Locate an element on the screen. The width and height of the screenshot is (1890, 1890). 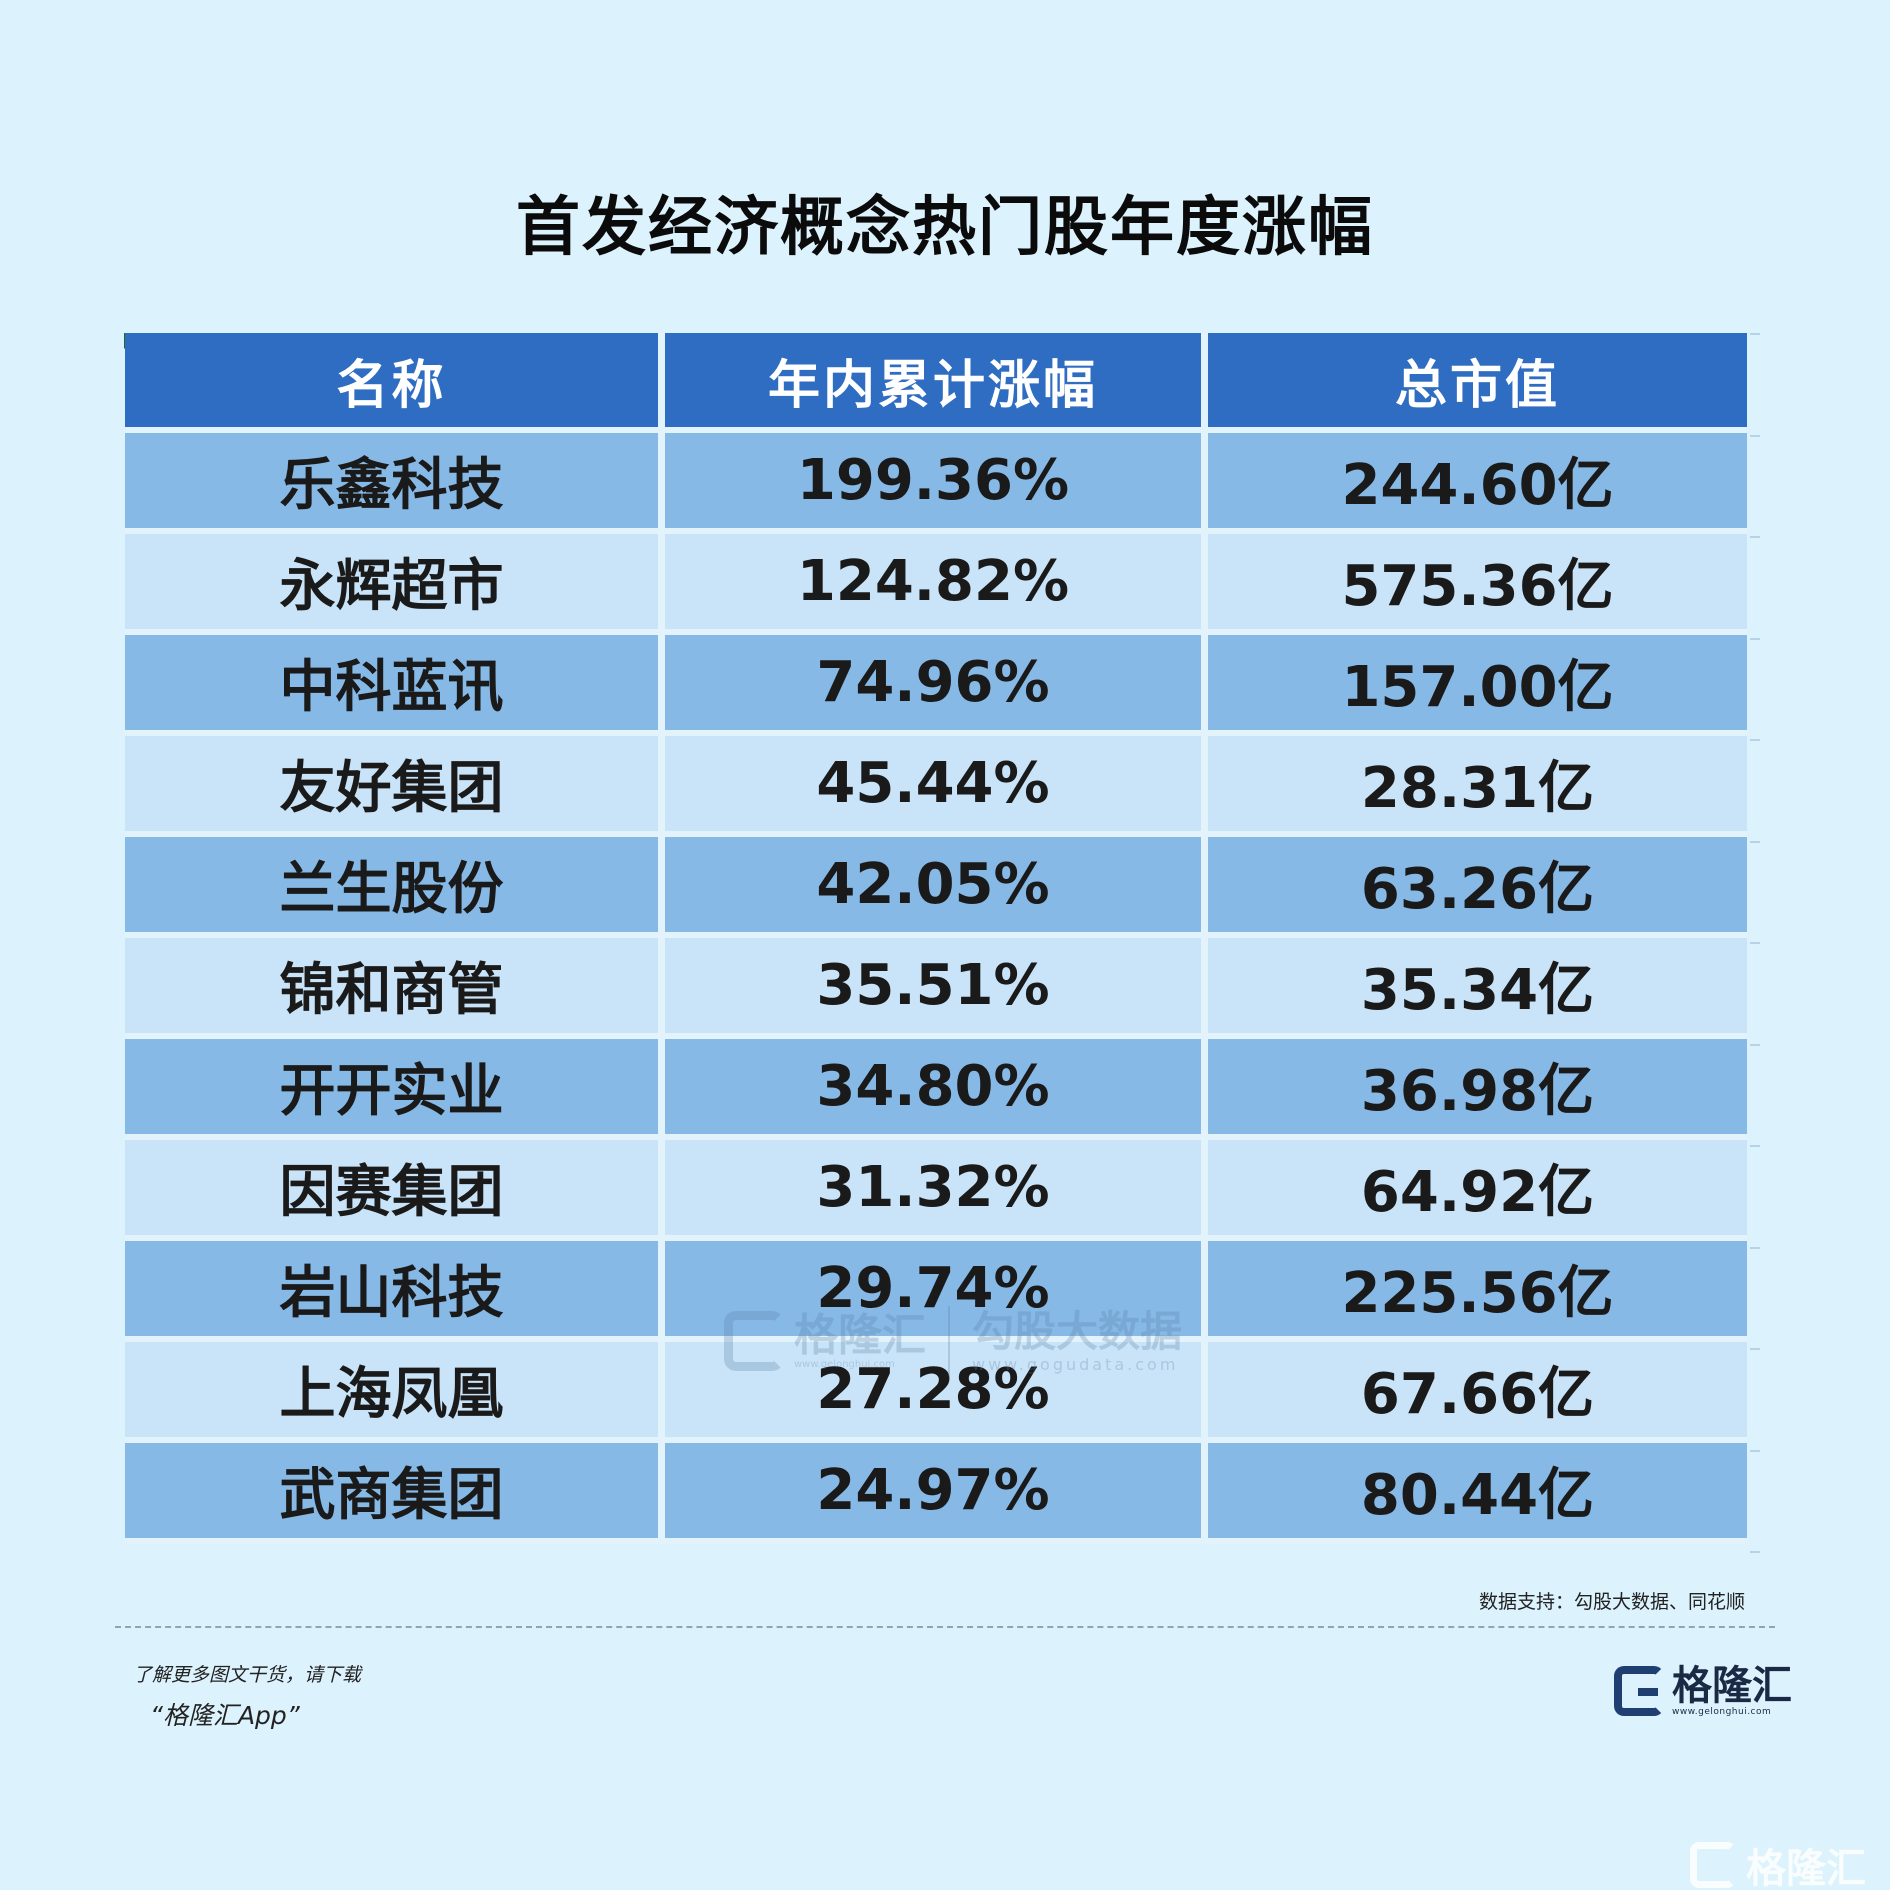
cell-change: 31.32% is located at coordinates (936, 1190).